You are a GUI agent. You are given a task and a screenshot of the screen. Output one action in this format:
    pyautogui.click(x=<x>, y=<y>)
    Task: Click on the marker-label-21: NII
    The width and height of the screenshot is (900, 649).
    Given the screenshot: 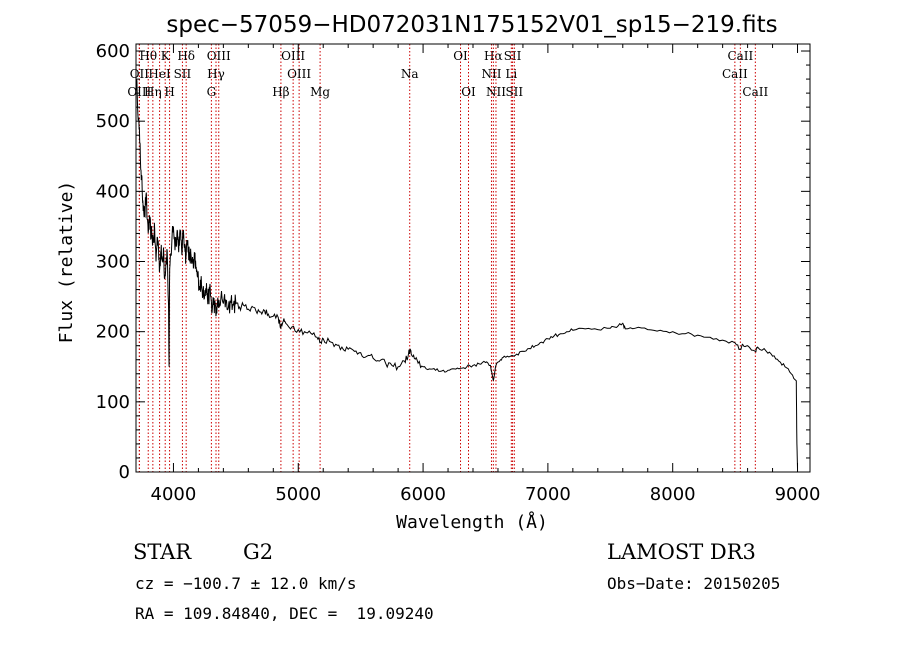 What is the action you would take?
    pyautogui.click(x=496, y=92)
    